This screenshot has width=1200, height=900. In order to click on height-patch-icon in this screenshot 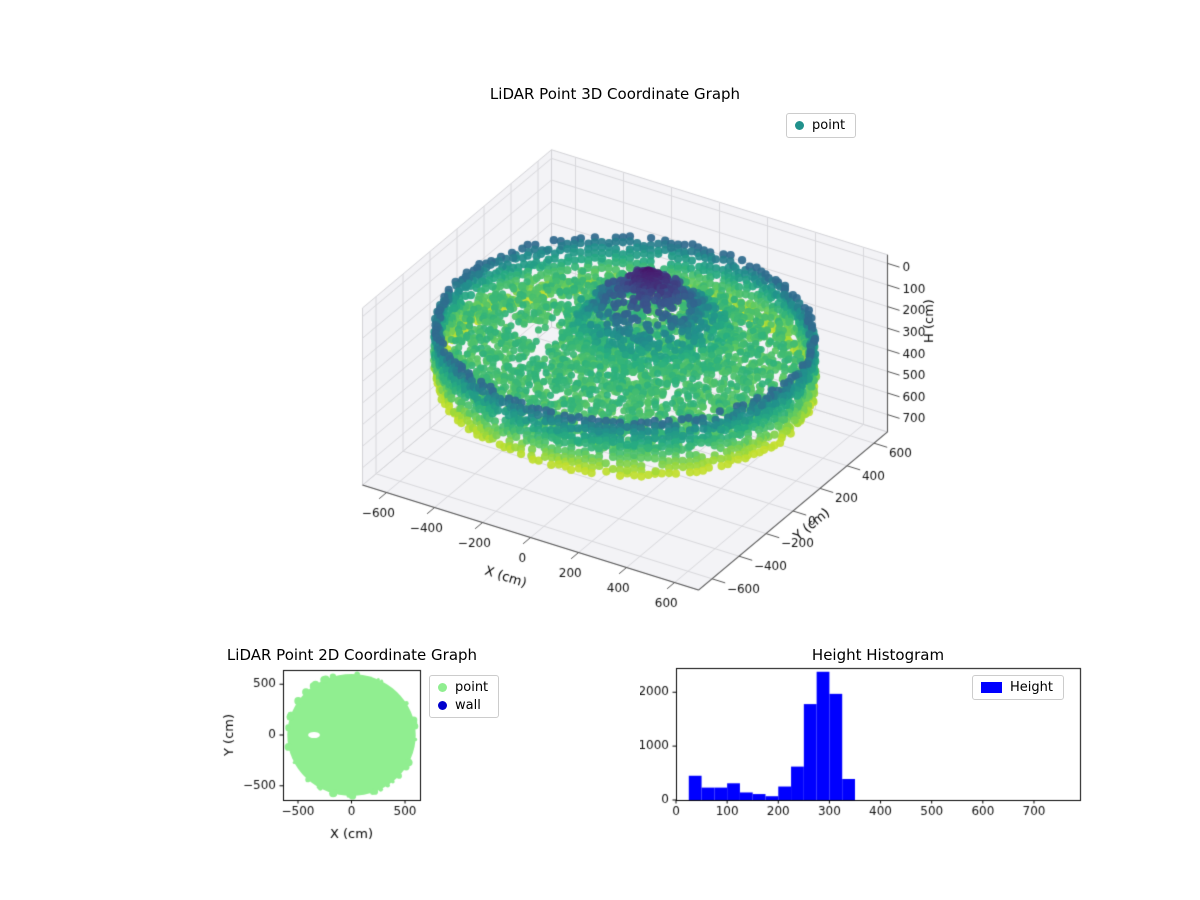, I will do `click(991, 687)`.